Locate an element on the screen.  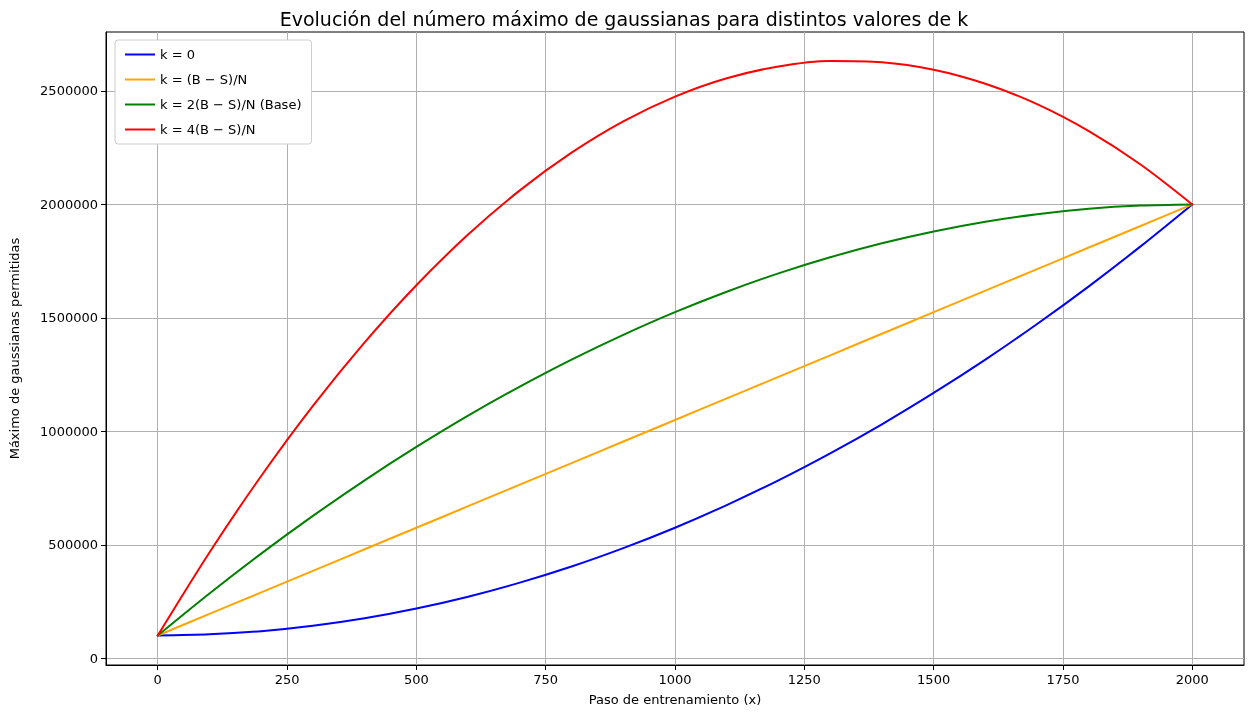
x-tick-label: 2000 is located at coordinates (1192, 679).